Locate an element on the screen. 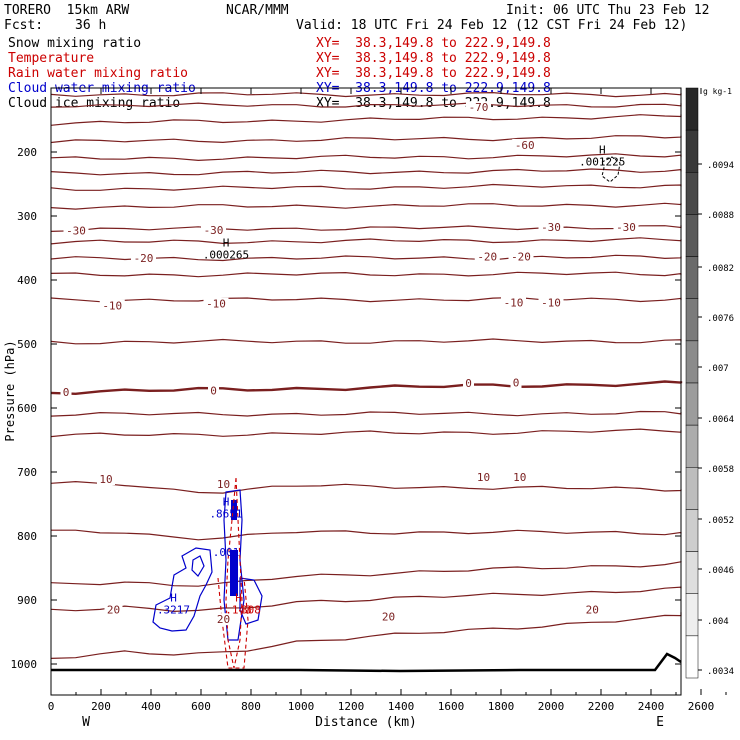 The height and width of the screenshot is (740, 740). cloud-water-contour is located at coordinates (182, 589).